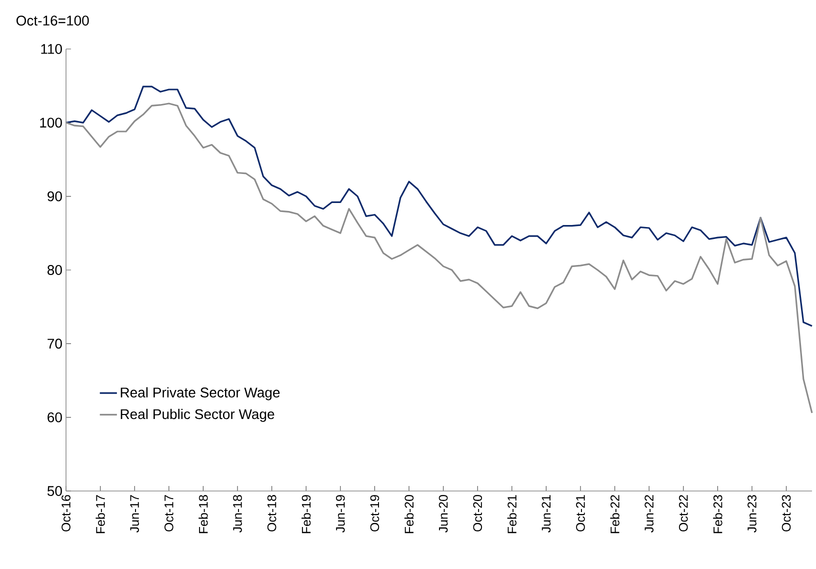 Image resolution: width=816 pixels, height=569 pixels. I want to click on x-tick-label: Feb-22, so click(615, 514).